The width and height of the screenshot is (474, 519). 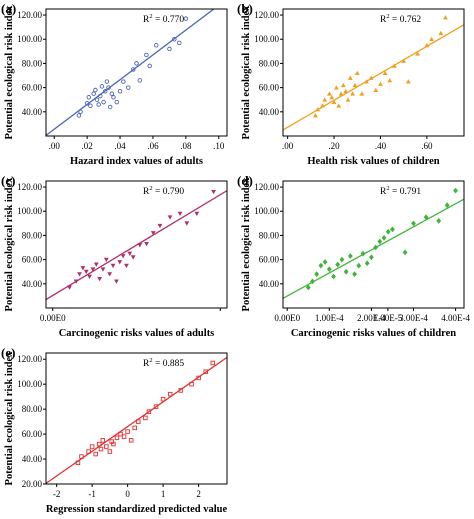 What do you see at coordinates (55, 146) in the screenshot?
I see `x-tick-label: .00` at bounding box center [55, 146].